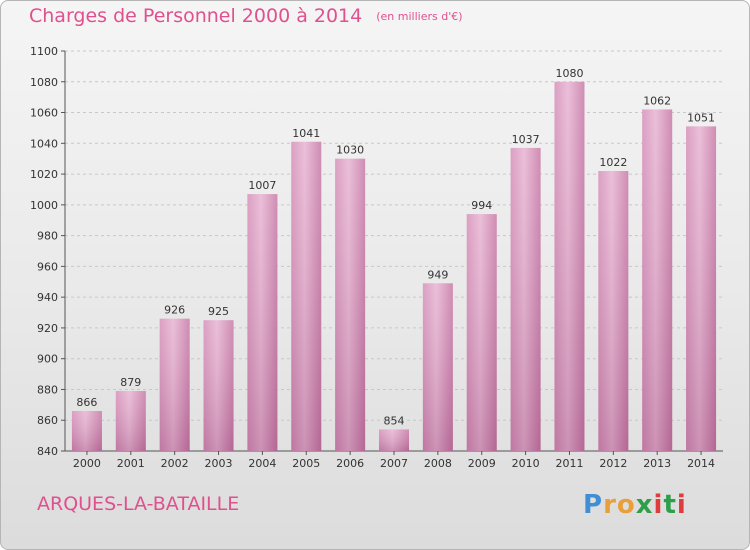 The height and width of the screenshot is (550, 750). Describe the element at coordinates (175, 463) in the screenshot. I see `x-tick-label: 2002` at that location.